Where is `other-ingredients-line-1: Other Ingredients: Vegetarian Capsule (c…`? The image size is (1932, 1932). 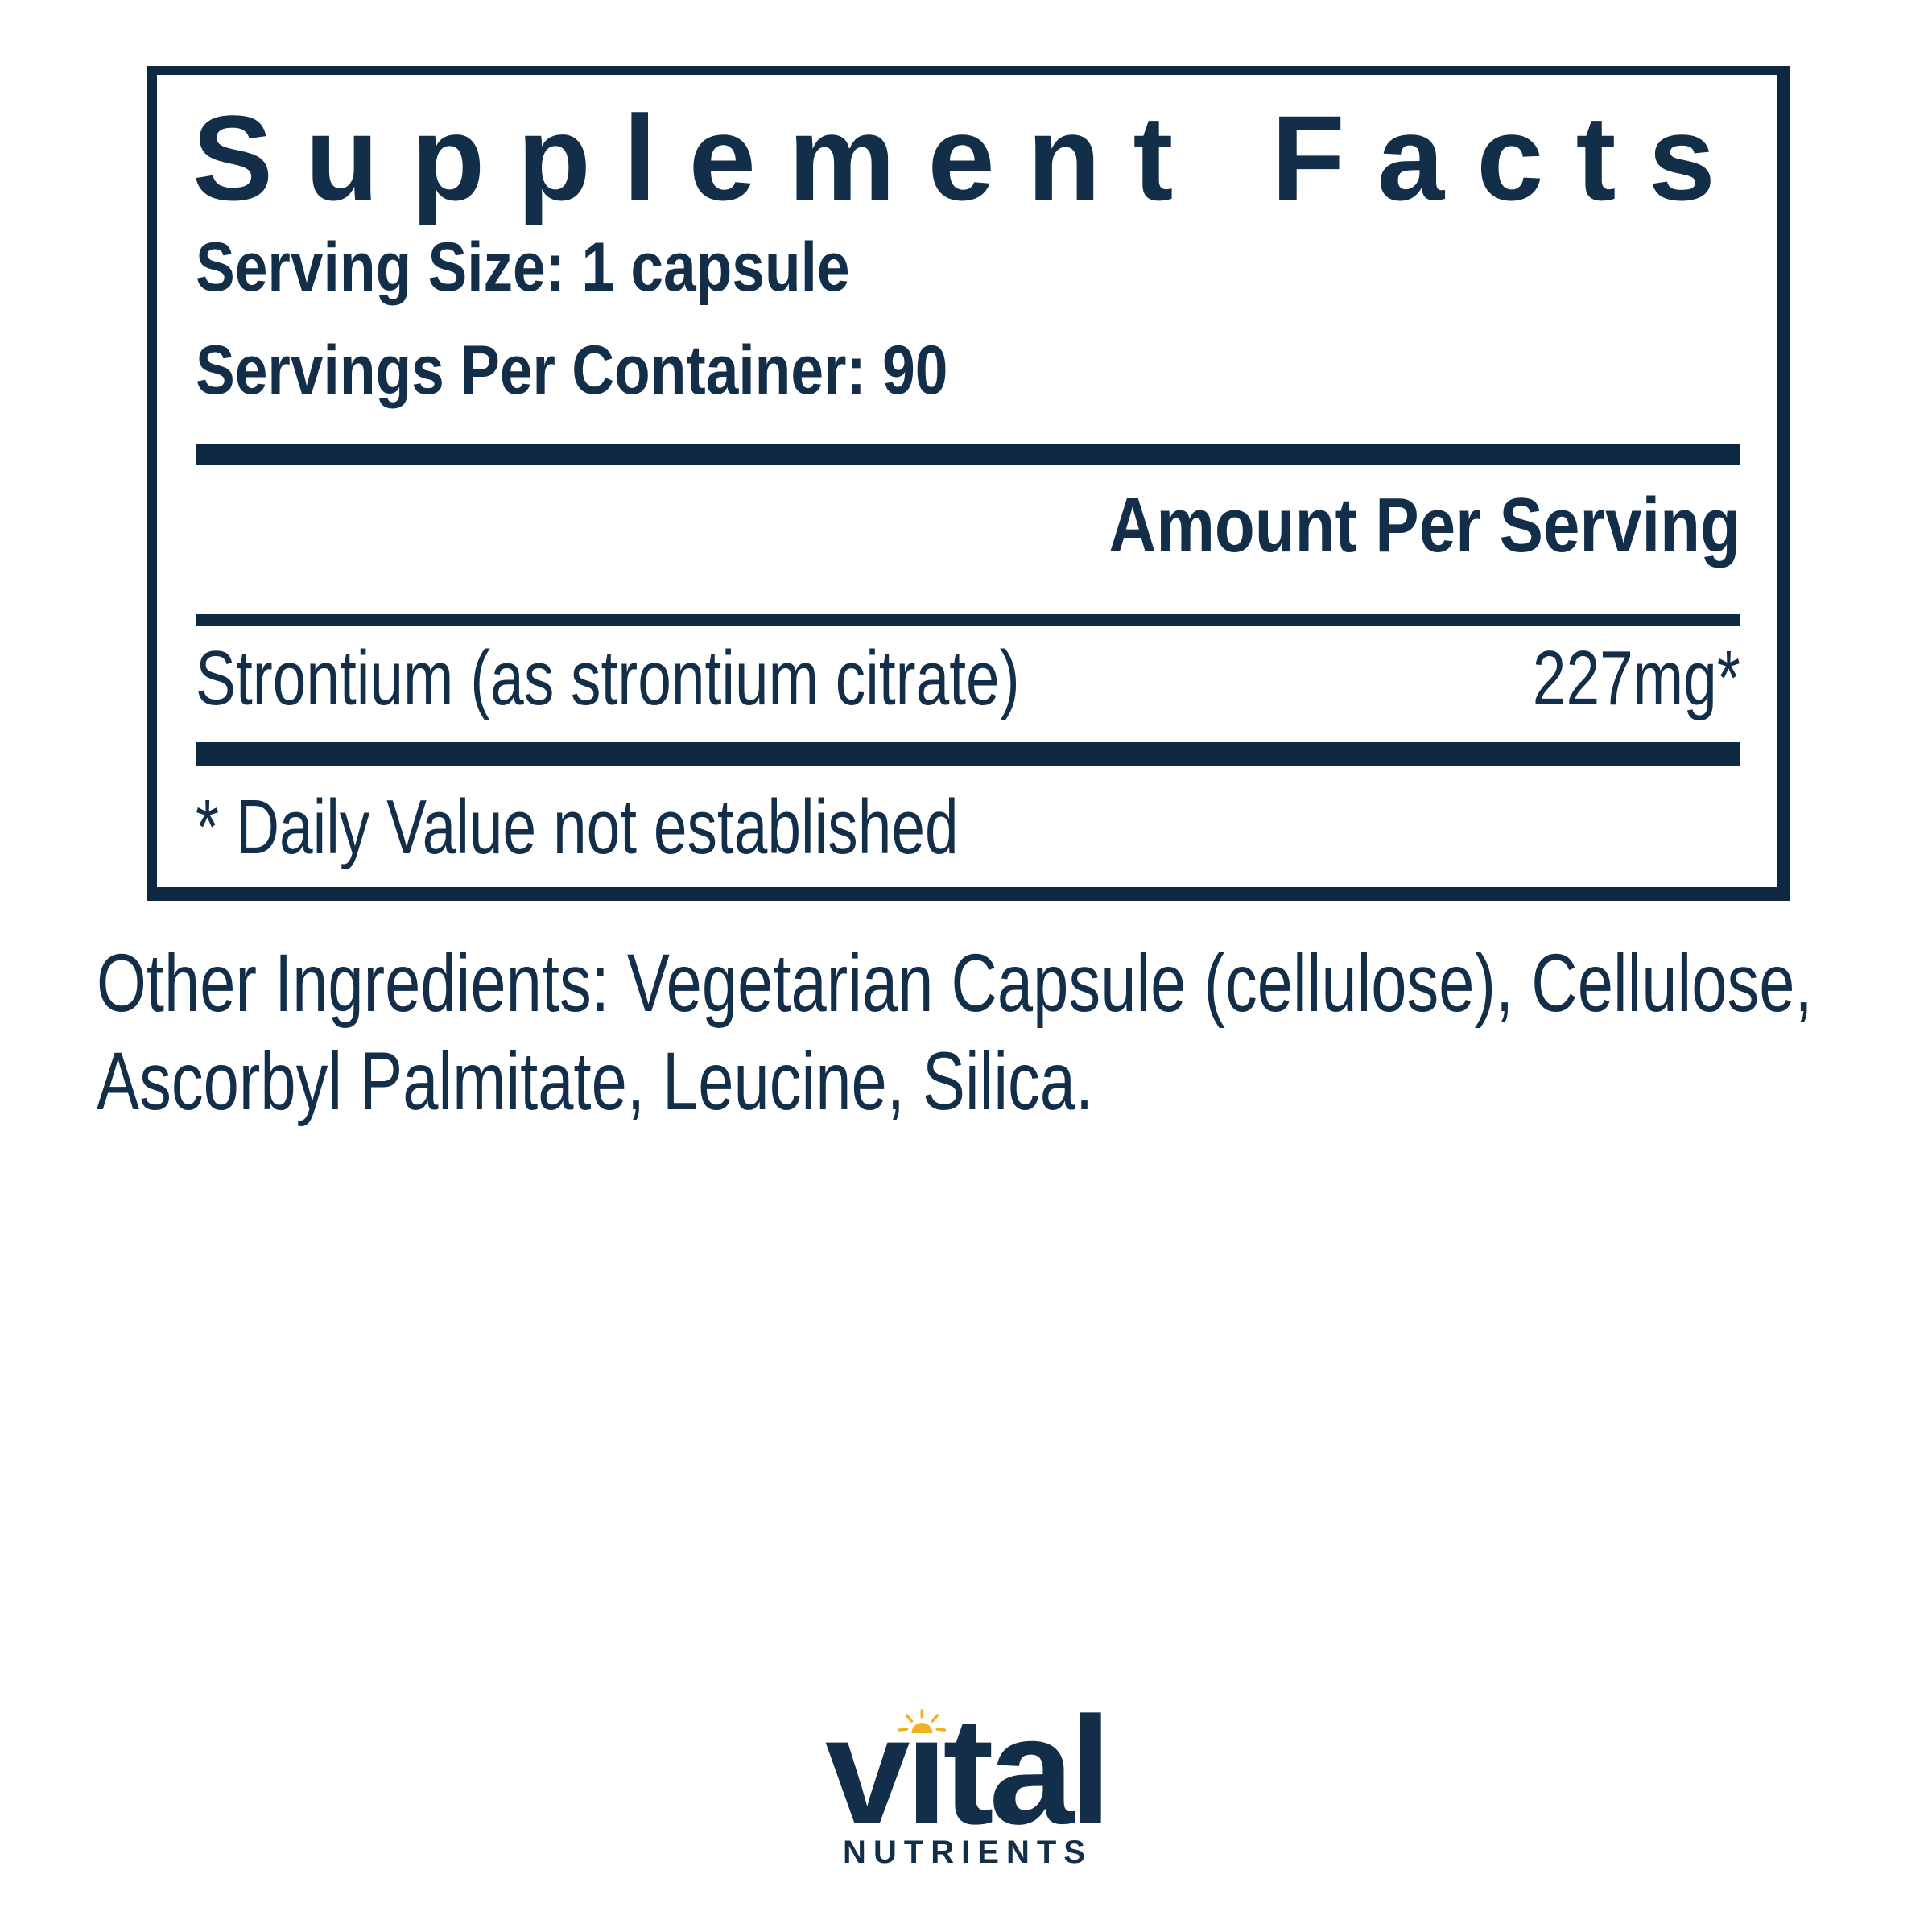 other-ingredients-line-1: Other Ingredients: Vegetarian Capsule (c… is located at coordinates (955, 983).